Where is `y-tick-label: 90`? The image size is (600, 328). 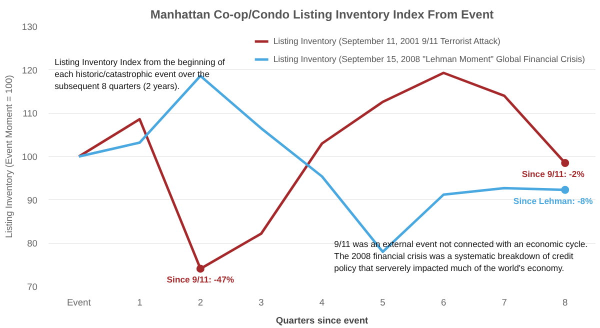 y-tick-label: 90 is located at coordinates (32, 200).